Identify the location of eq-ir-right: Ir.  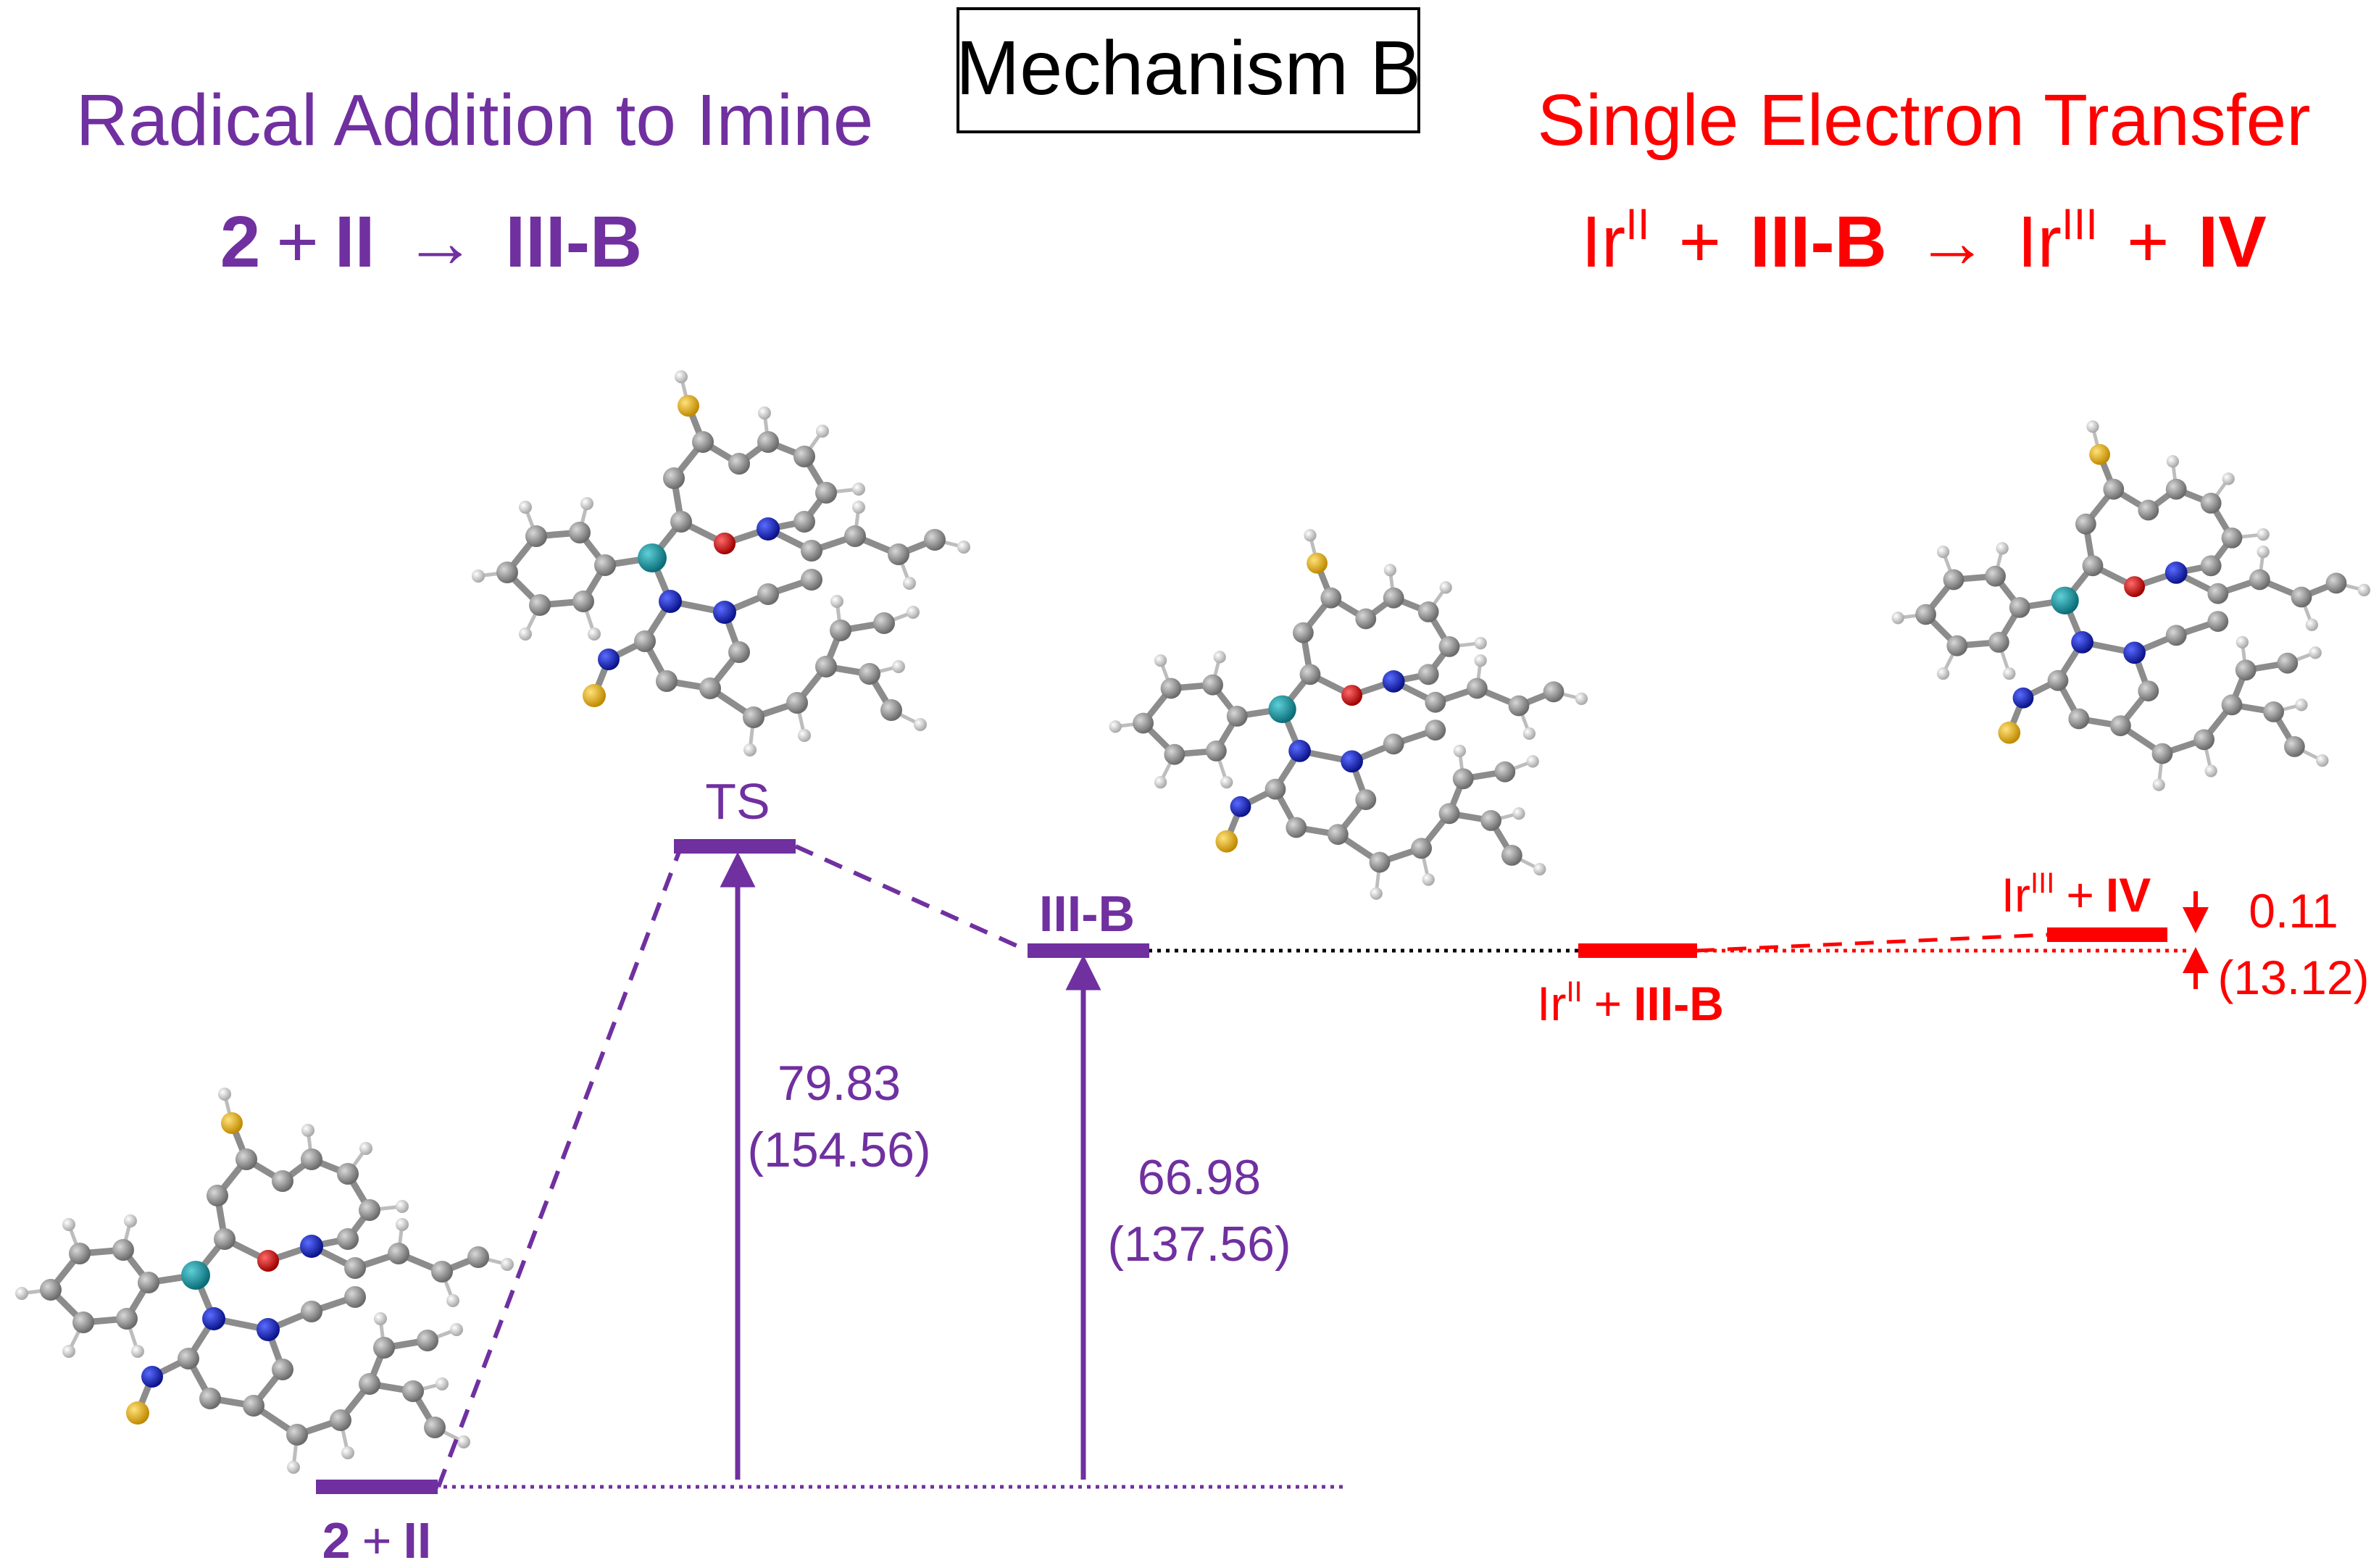
(2039, 242).